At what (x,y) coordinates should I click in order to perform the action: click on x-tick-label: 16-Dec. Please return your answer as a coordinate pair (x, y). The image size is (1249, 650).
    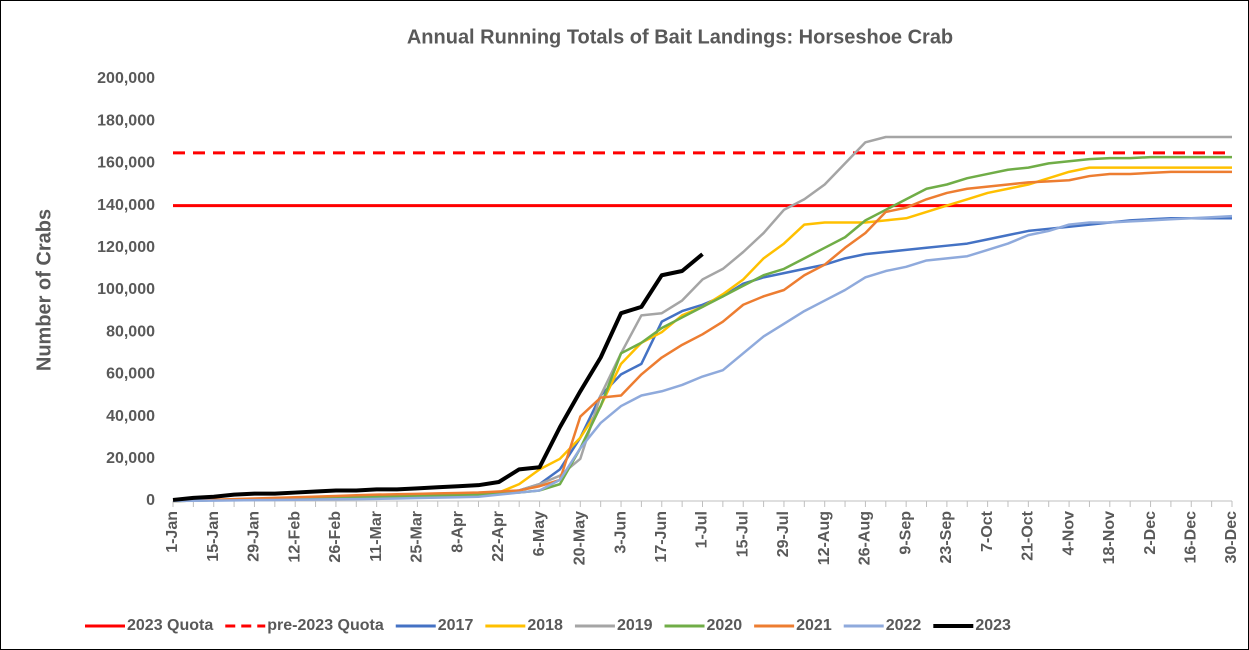
    Looking at the image, I should click on (1190, 537).